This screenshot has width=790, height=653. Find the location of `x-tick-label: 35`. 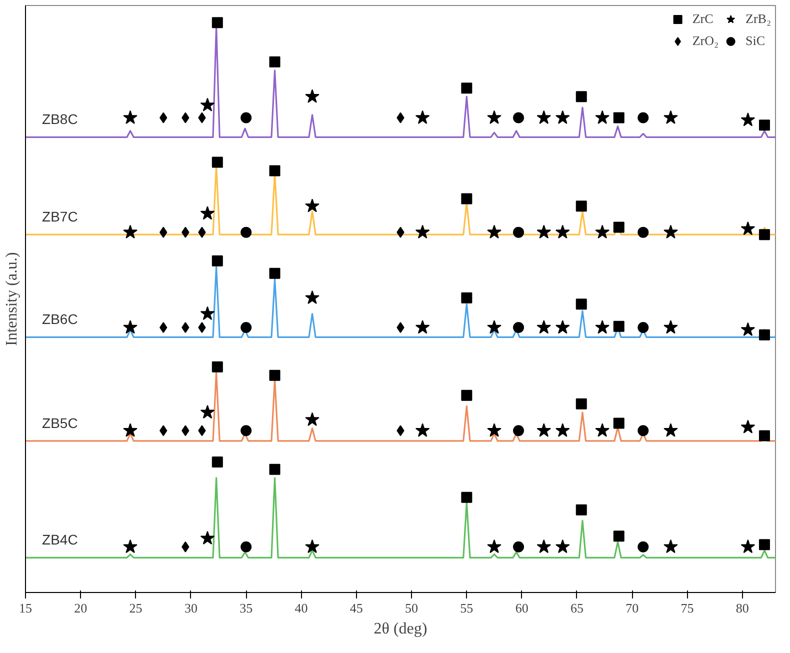

x-tick-label: 35 is located at coordinates (246, 608).